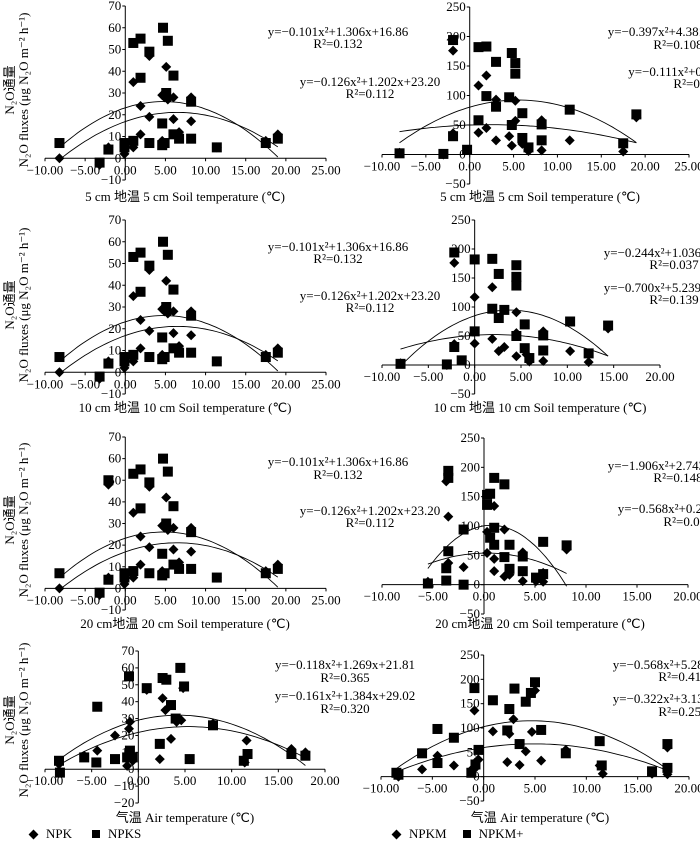 The width and height of the screenshot is (700, 845). What do you see at coordinates (432, 788) in the screenshot?
I see `x-tick-label: −5.00` at bounding box center [432, 788].